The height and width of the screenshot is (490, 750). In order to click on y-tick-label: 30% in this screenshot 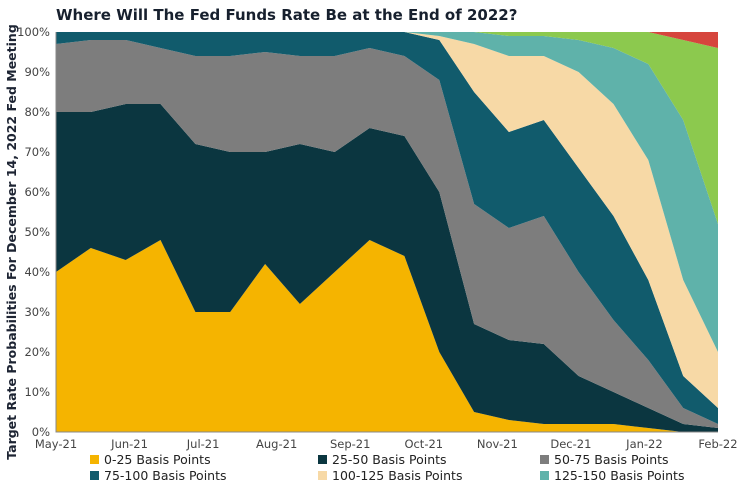, I will do `click(37, 312)`.